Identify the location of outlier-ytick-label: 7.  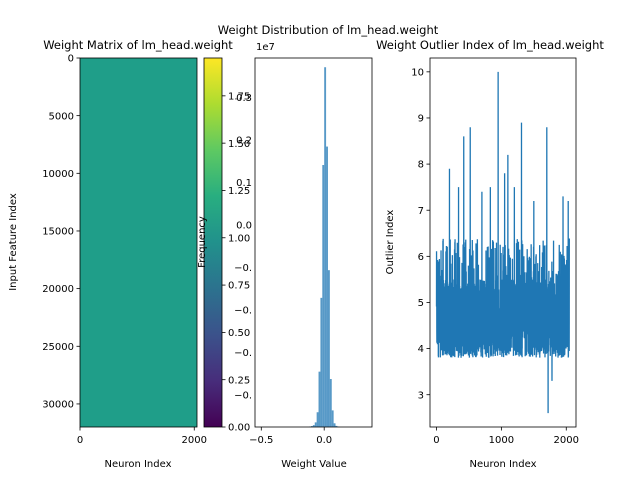
(421, 211).